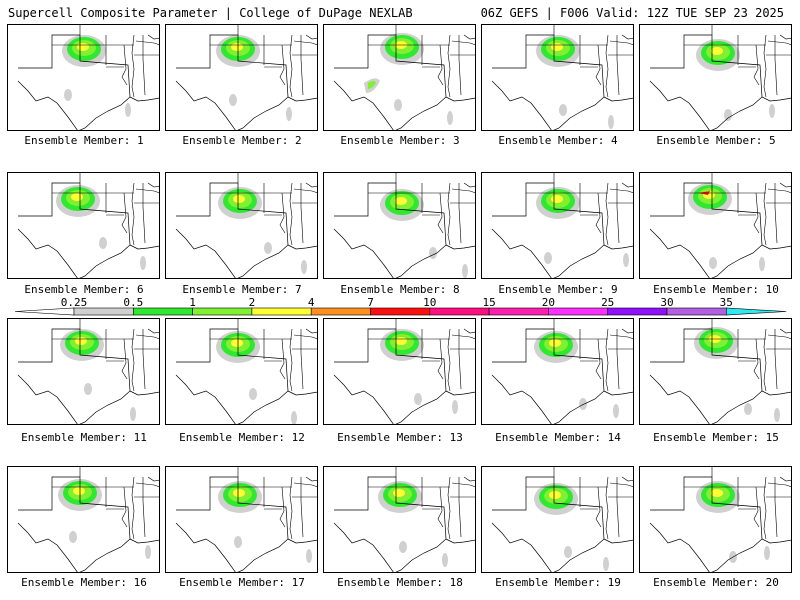 Image resolution: width=800 pixels, height=600 pixels. What do you see at coordinates (400, 140) in the screenshot?
I see `member-label: Ensemble Member: 3` at bounding box center [400, 140].